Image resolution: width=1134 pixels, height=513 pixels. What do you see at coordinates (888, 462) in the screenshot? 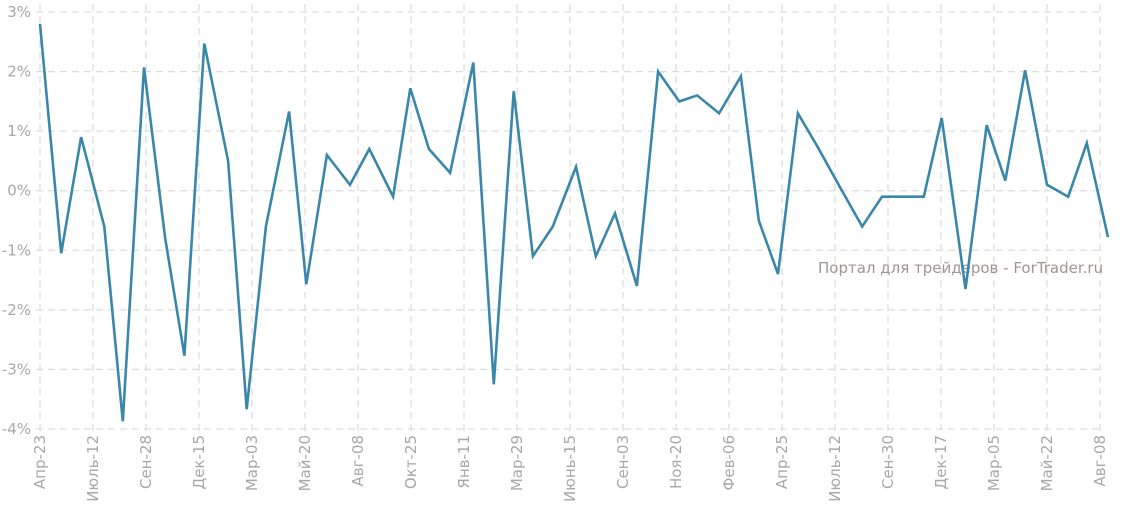
I see `x-tick-label: Сен-30` at bounding box center [888, 462].